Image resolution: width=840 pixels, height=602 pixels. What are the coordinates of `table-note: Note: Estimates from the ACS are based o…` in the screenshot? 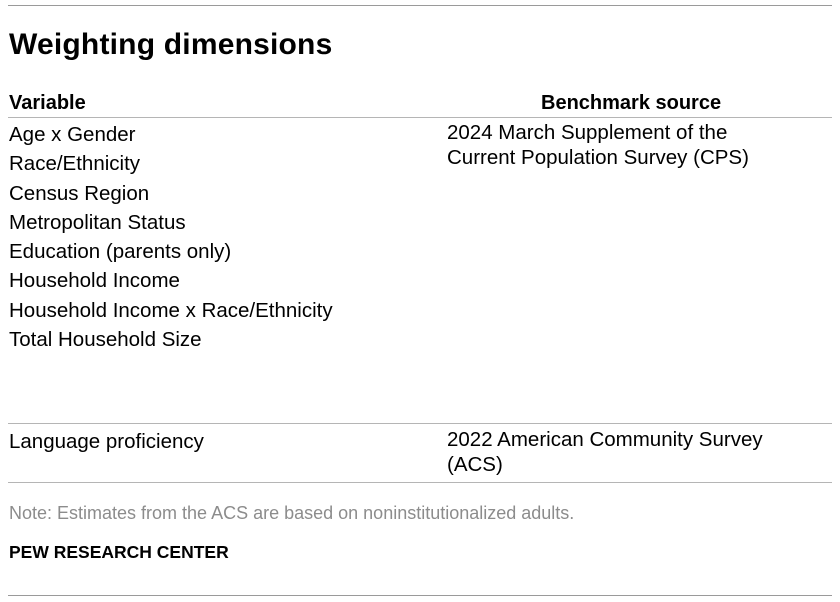 It's located at (292, 513).